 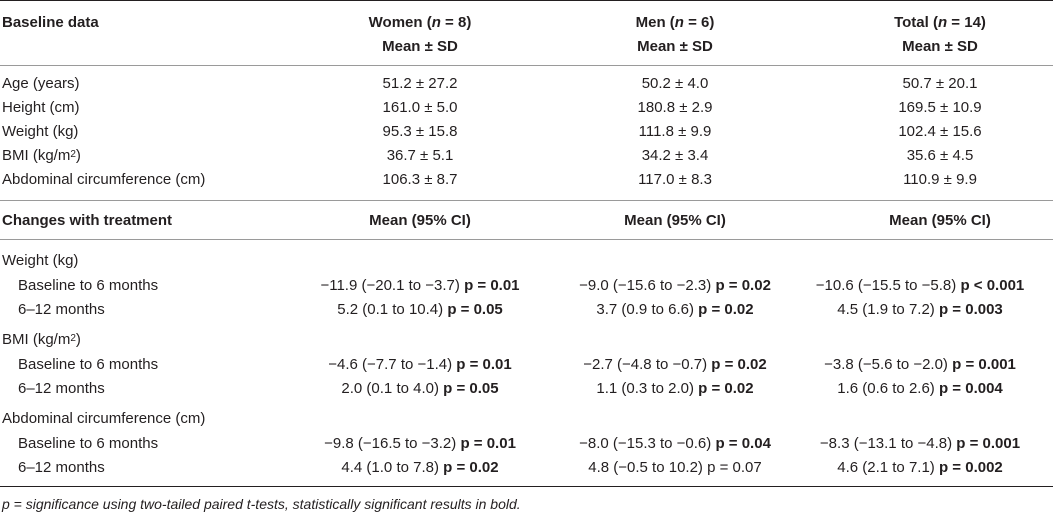 What do you see at coordinates (675, 107) in the screenshot?
I see `value-men: 180.8 ± 2.9` at bounding box center [675, 107].